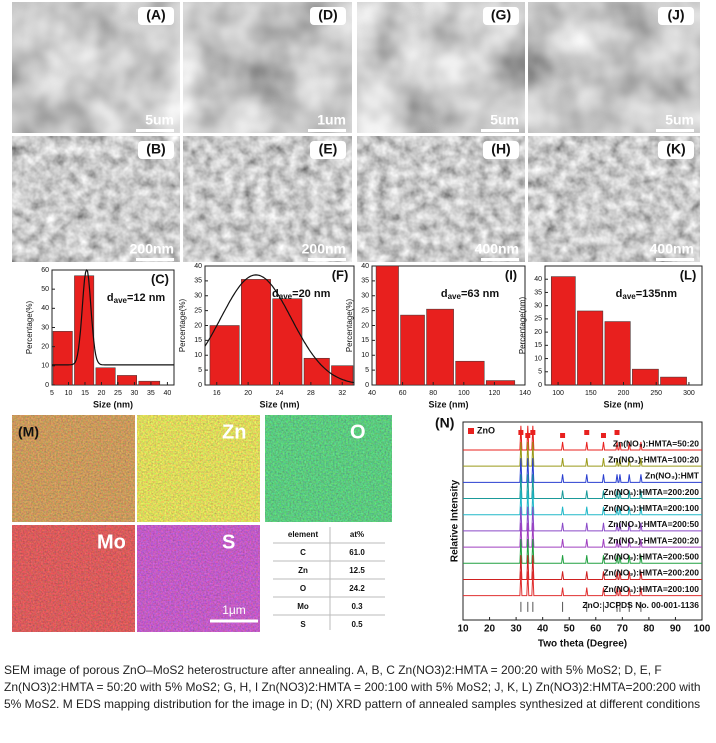 Image resolution: width=716 pixels, height=743 pixels. I want to click on x-tick-label: 150, so click(591, 393).